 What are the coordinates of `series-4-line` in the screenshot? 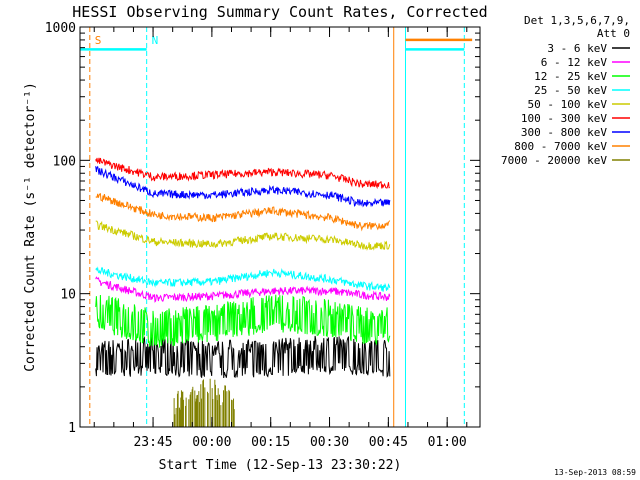 It's located at (243, 235).